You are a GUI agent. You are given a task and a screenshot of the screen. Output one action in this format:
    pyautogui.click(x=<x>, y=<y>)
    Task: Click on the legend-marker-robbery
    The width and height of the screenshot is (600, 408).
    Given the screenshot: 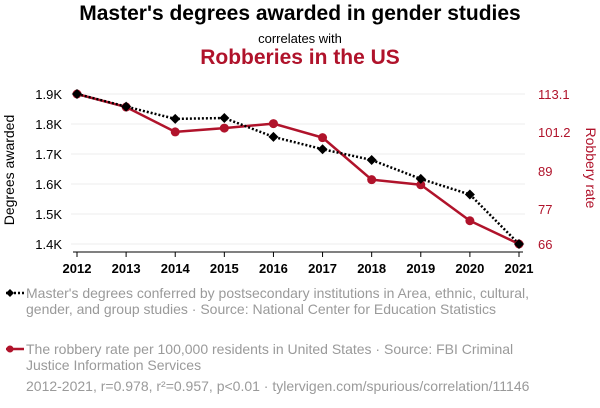 What is the action you would take?
    pyautogui.click(x=15, y=349)
    